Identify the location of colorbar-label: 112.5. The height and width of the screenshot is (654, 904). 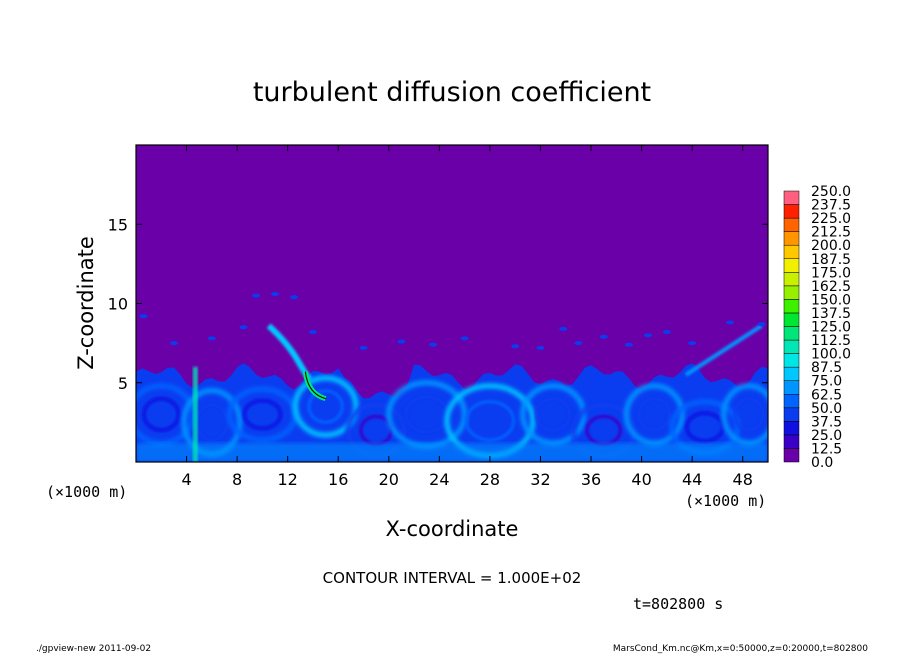
(831, 341).